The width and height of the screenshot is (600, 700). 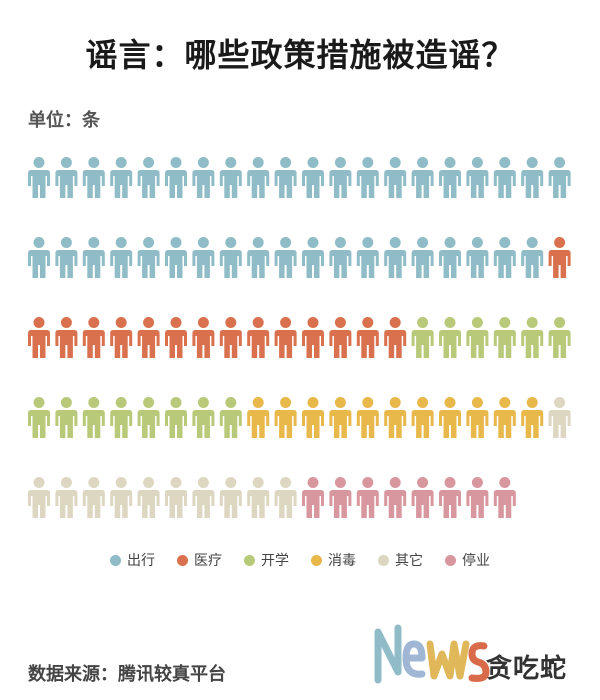 What do you see at coordinates (527, 669) in the screenshot?
I see `logo-chinese-text: 贪吃蛇` at bounding box center [527, 669].